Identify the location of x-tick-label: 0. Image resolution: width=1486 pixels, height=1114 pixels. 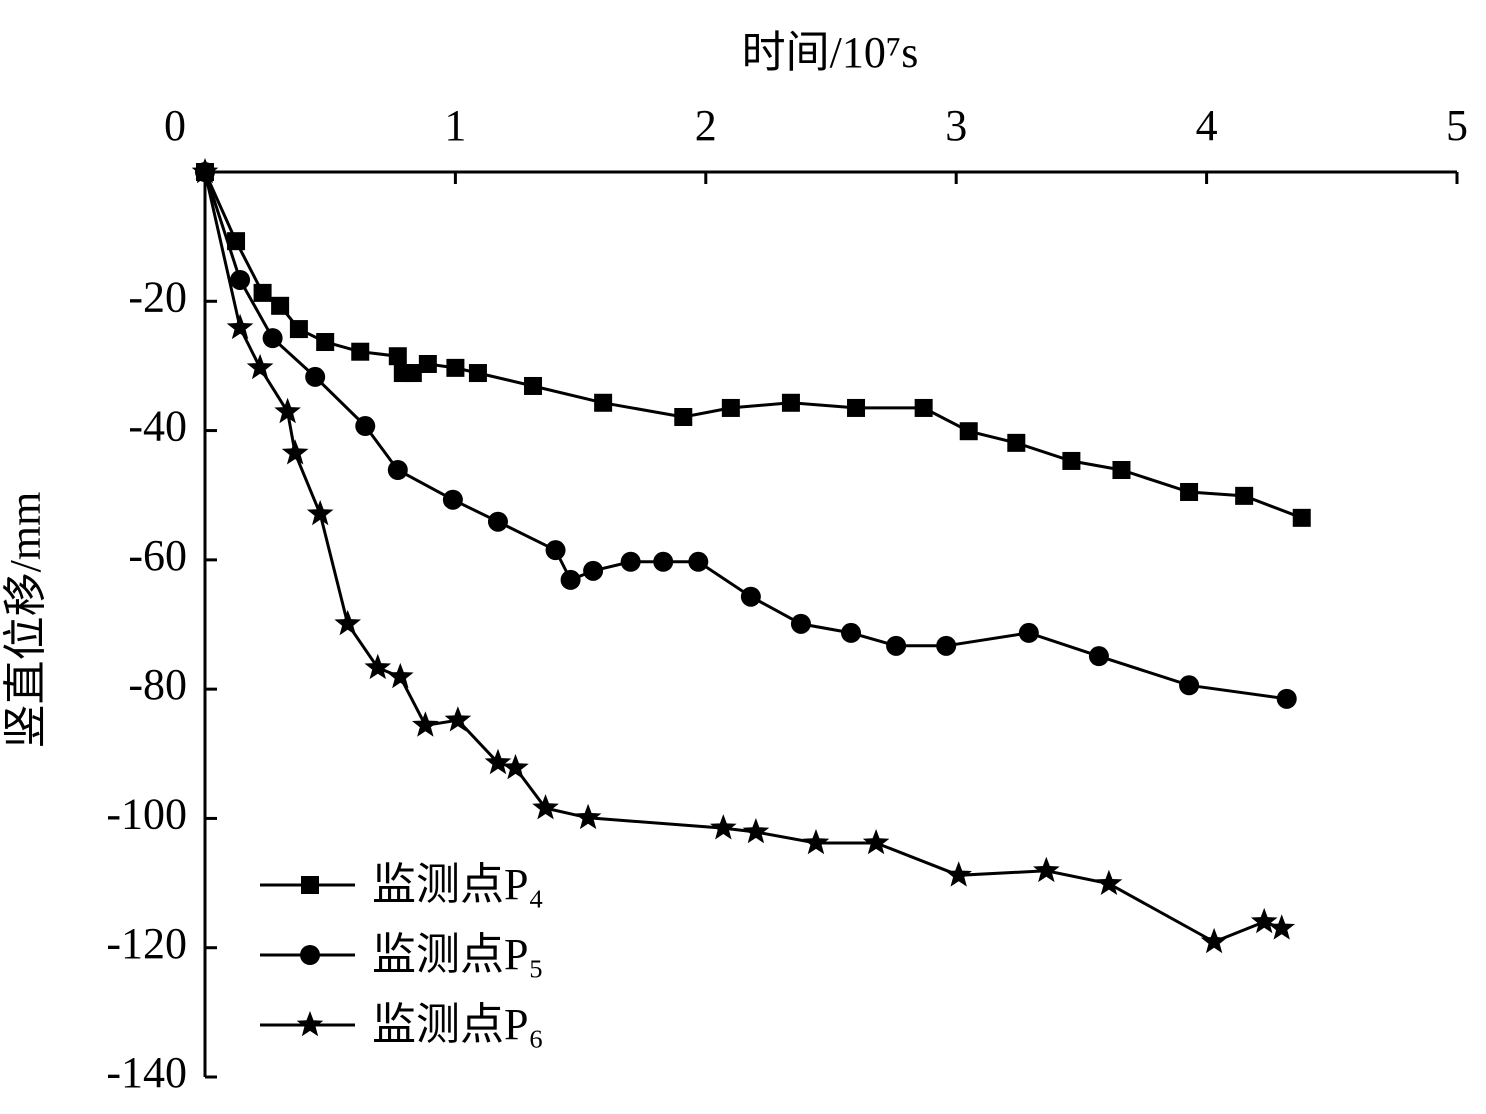
(175, 125).